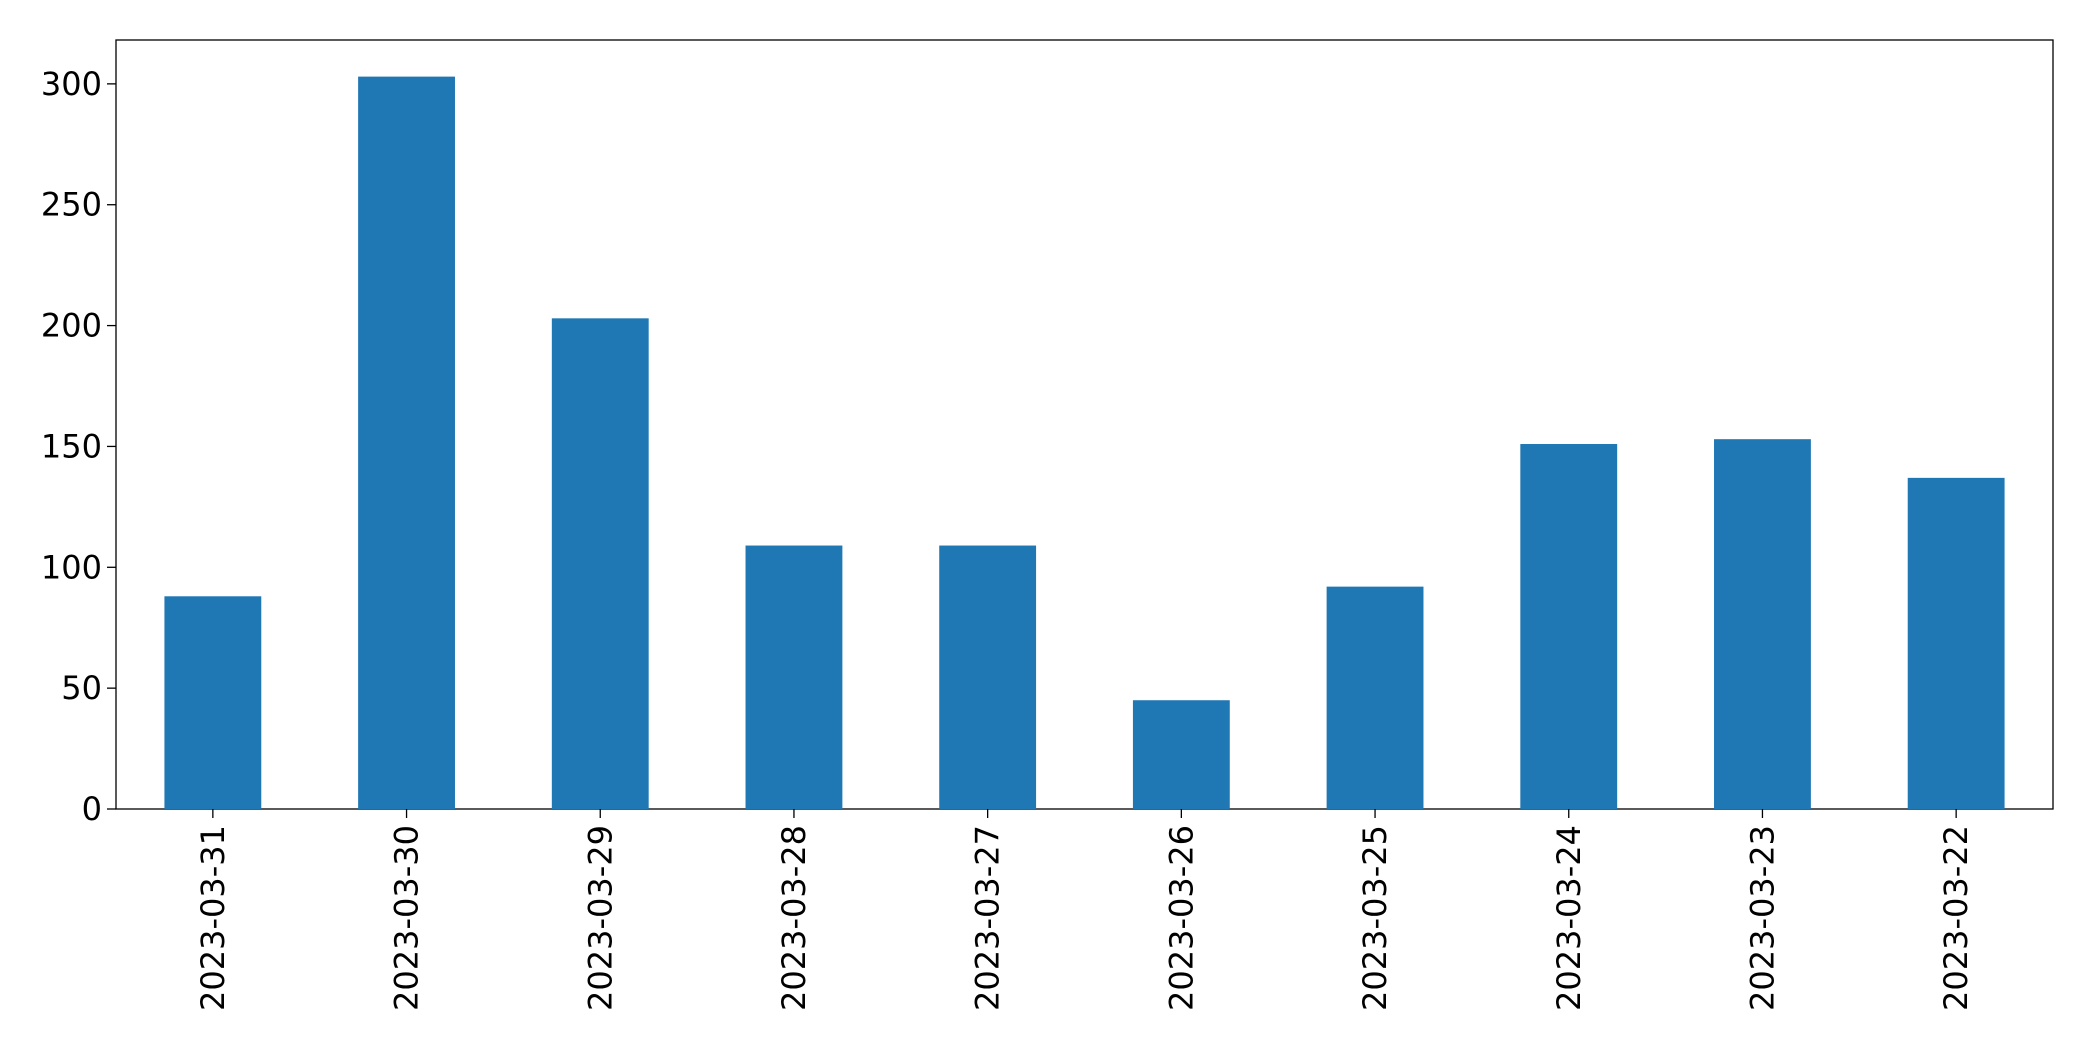 The width and height of the screenshot is (2093, 1061). Describe the element at coordinates (71, 205) in the screenshot. I see `y-tick-label: 250` at that location.